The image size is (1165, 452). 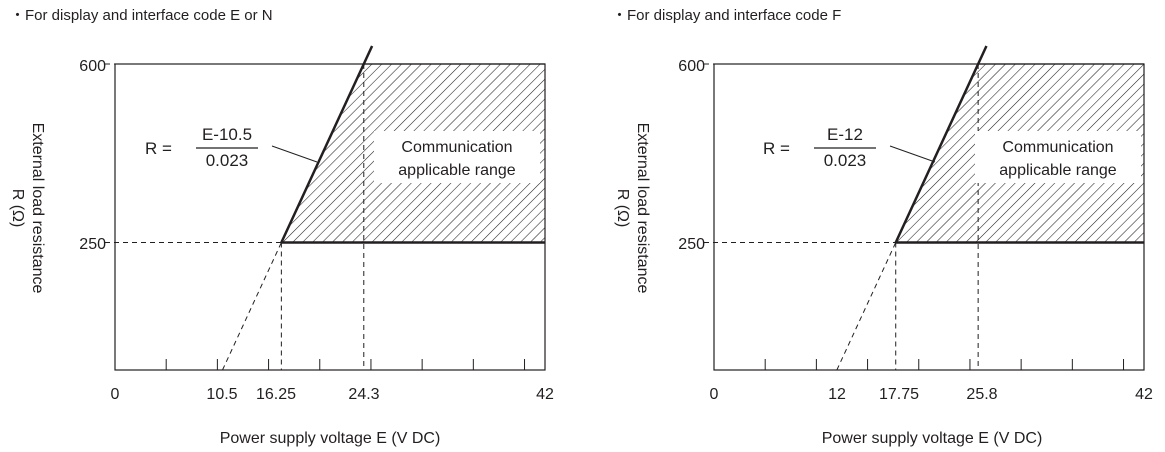 What do you see at coordinates (276, 394) in the screenshot?
I see `x-tick-label-16-25: 16.25` at bounding box center [276, 394].